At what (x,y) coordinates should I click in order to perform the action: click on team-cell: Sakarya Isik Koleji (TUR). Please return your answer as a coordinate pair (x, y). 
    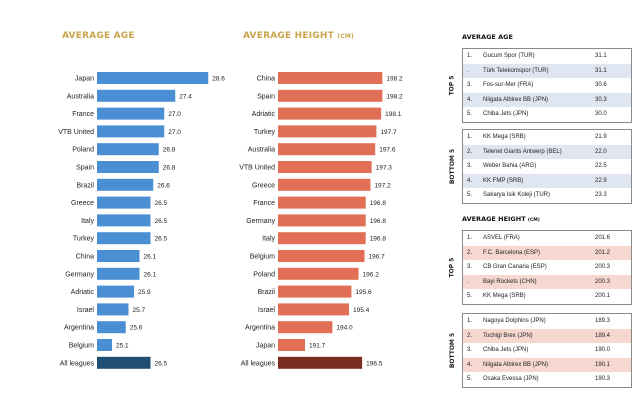
    Looking at the image, I should click on (517, 195).